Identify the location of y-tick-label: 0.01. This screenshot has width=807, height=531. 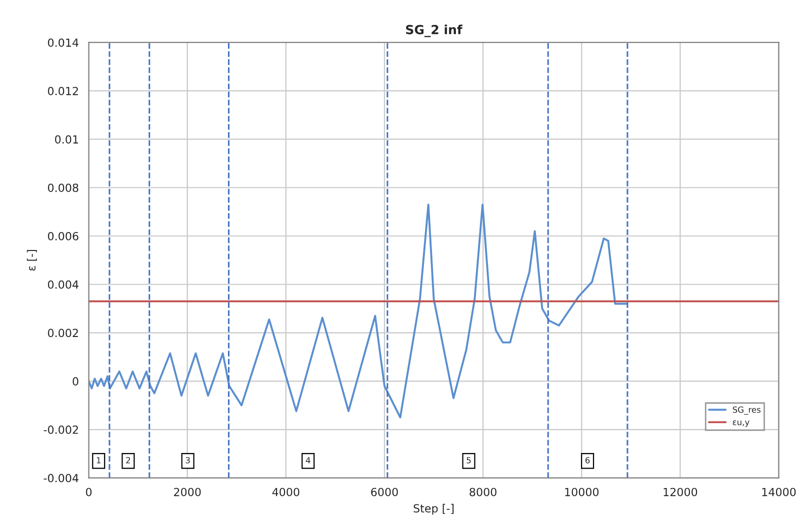
(66, 139).